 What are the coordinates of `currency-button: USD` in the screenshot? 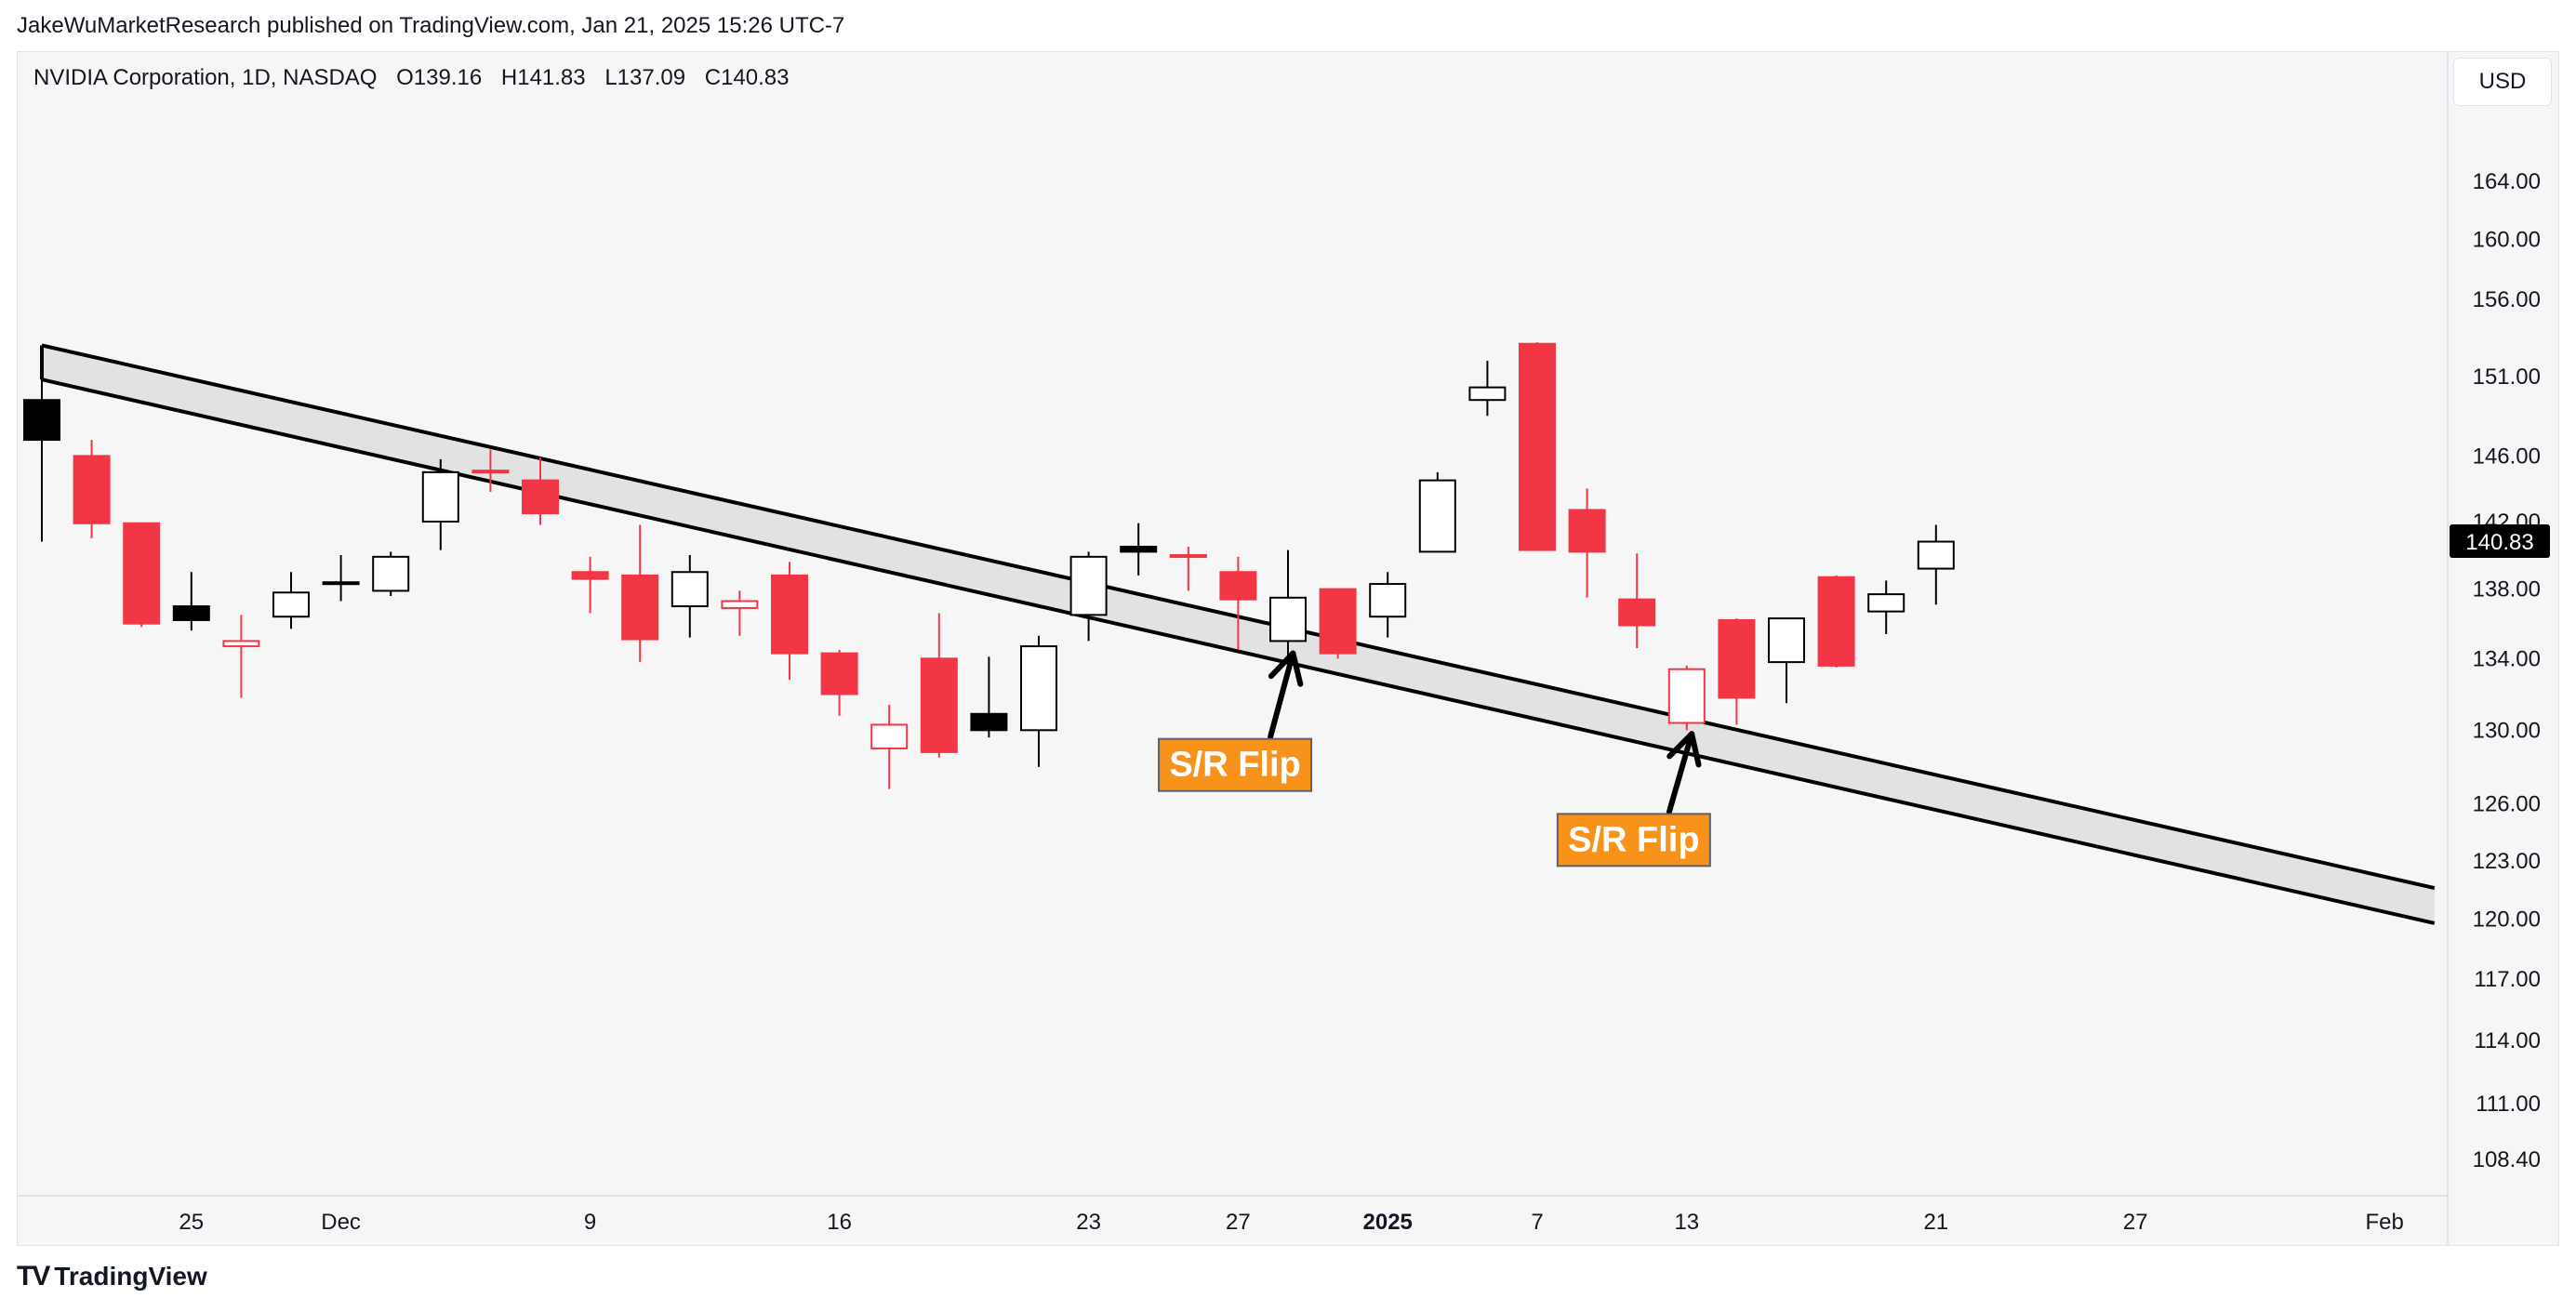 It's located at (2502, 82).